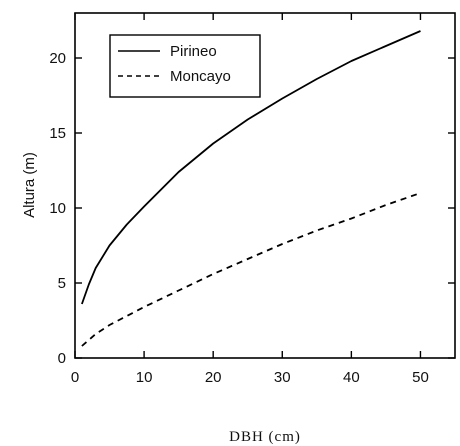  I want to click on x-tick-label: 40, so click(351, 377).